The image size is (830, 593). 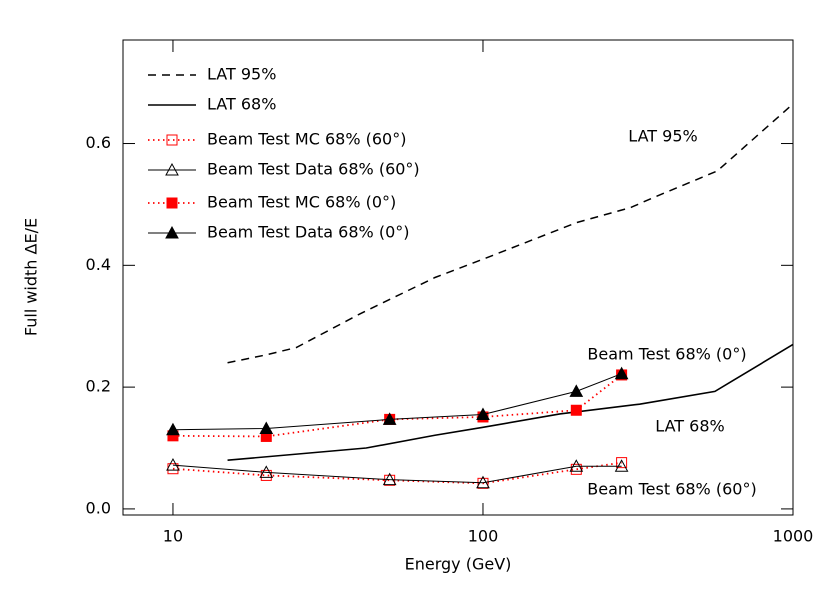 What do you see at coordinates (301, 202) in the screenshot?
I see `legend-label: Beam Test MC 68% (0°)` at bounding box center [301, 202].